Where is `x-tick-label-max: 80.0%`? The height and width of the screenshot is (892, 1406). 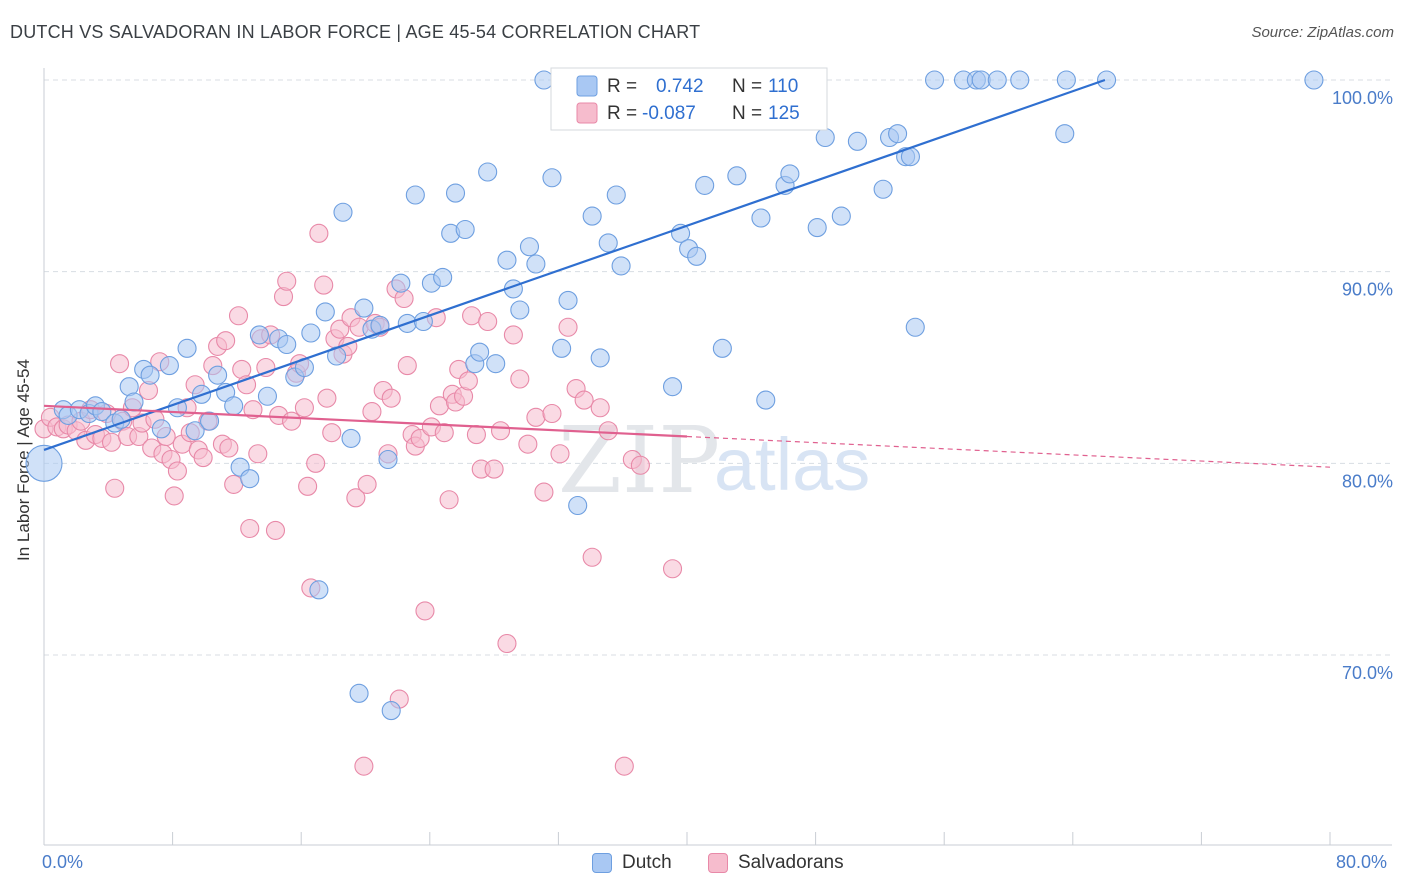
x-tick-label-max: 80.0% is located at coordinates (1362, 862).